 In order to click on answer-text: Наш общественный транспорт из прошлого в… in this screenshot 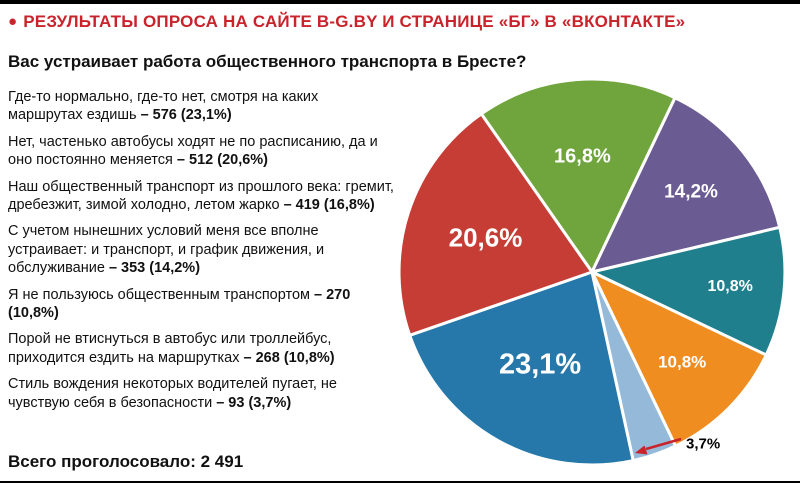, I will do `click(201, 196)`.